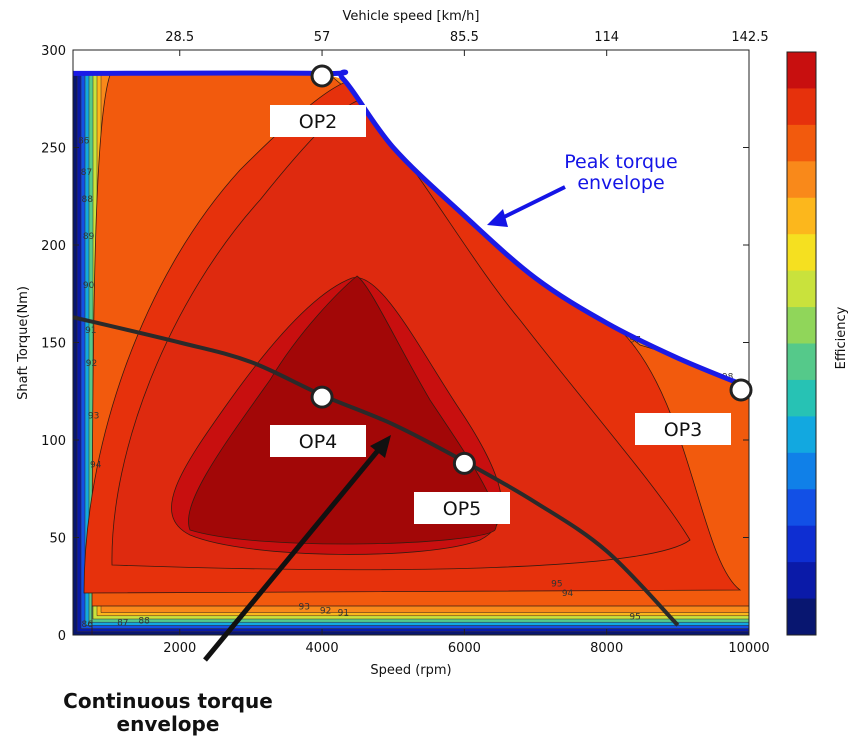 The height and width of the screenshot is (752, 866). I want to click on y-tick-label: 0, so click(62, 636).